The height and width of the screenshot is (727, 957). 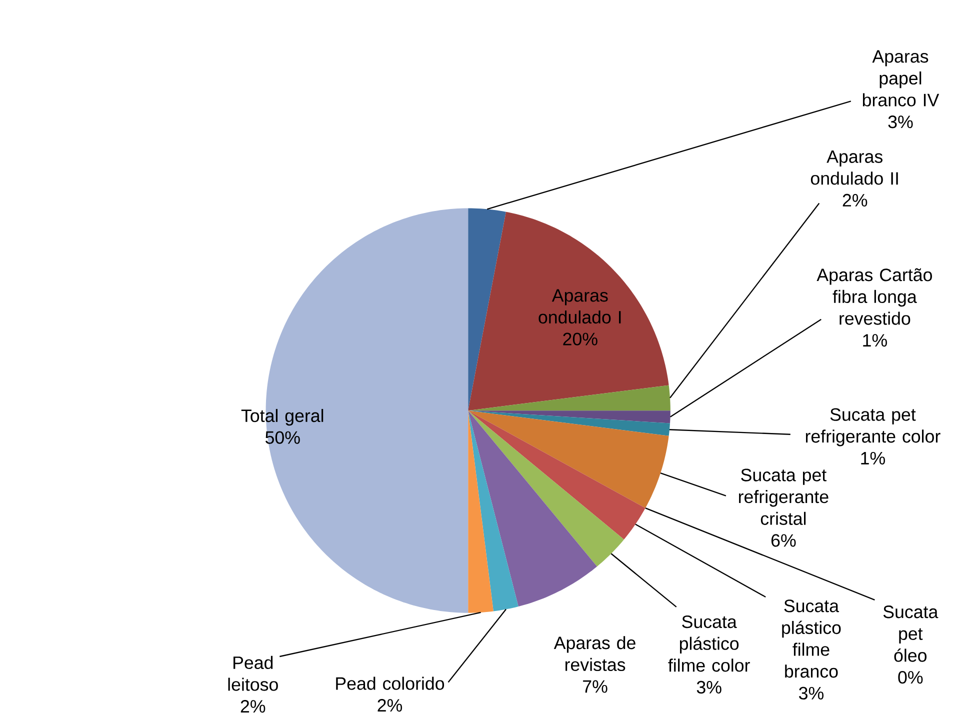 I want to click on data-label: 50%, so click(x=282, y=437).